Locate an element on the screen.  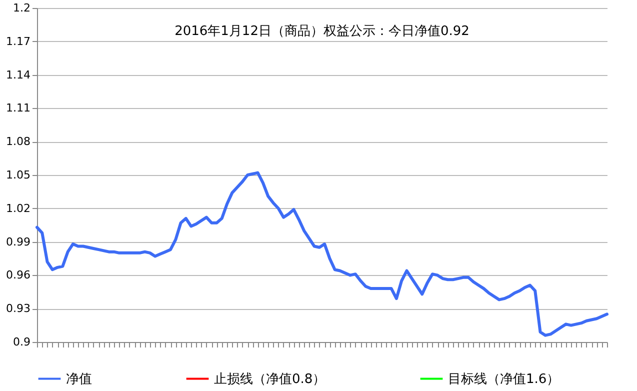
legend-label: 止损线（净值0.8） is located at coordinates (270, 379).